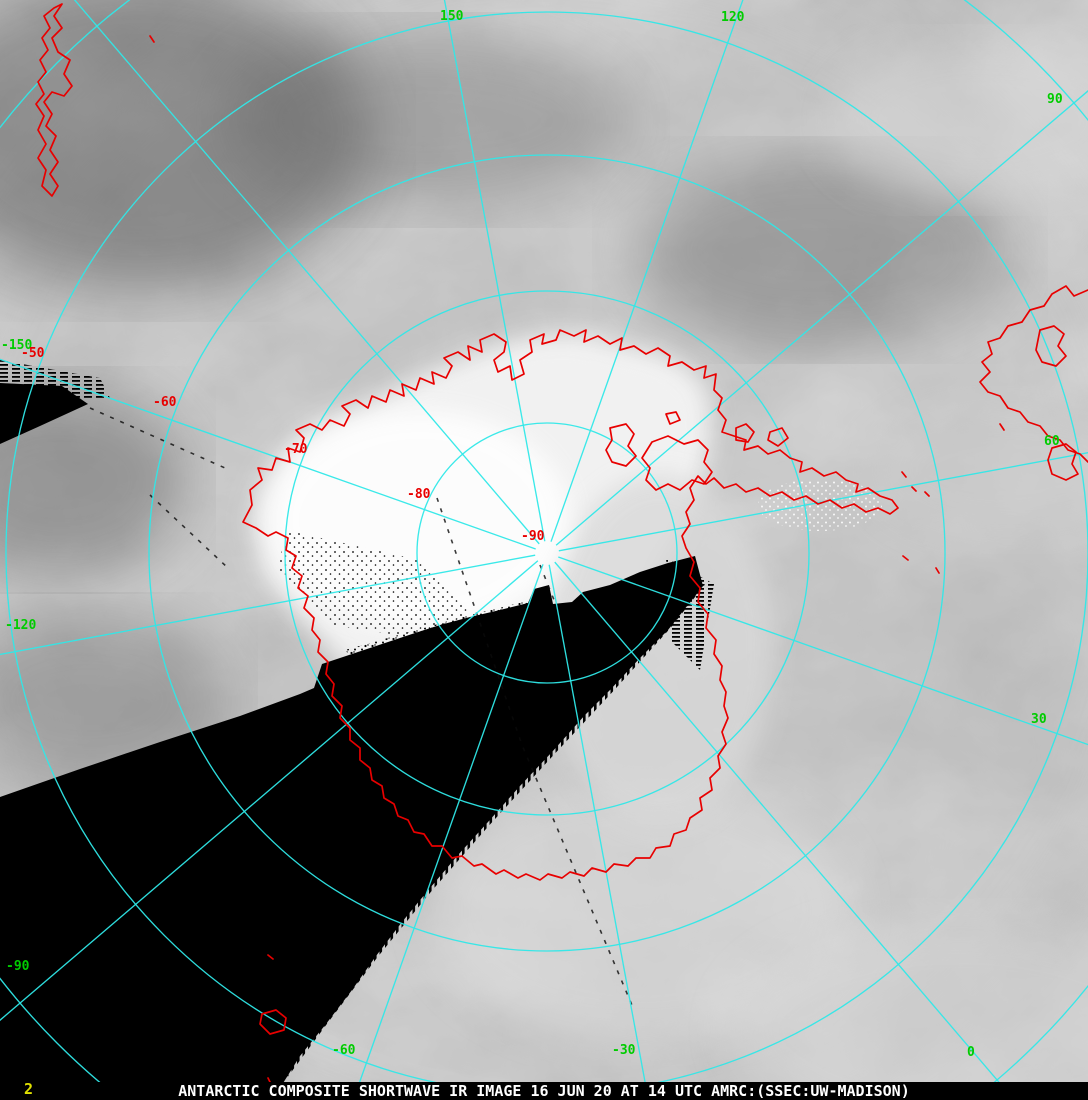  Describe the element at coordinates (621, 445) in the screenshot. I see `peninsula-inner-coast2` at that location.